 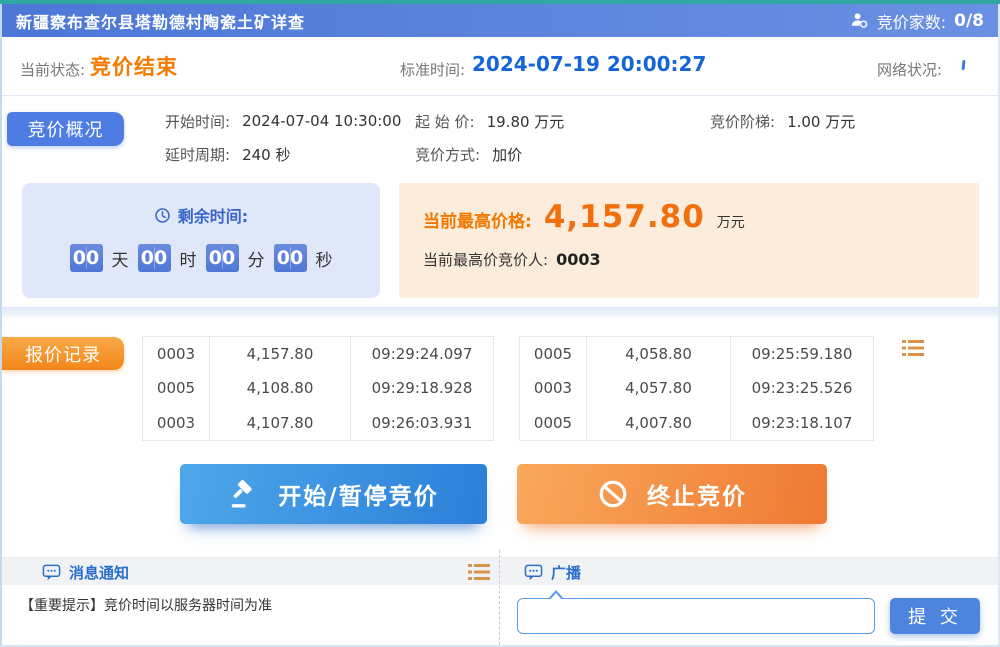 I want to click on section-divider, so click(x=500, y=313).